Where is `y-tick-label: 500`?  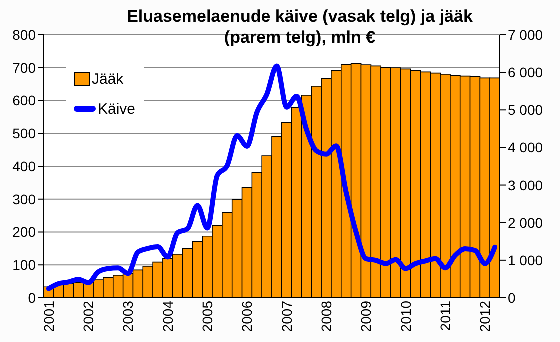 y-tick-label: 500 is located at coordinates (24, 134).